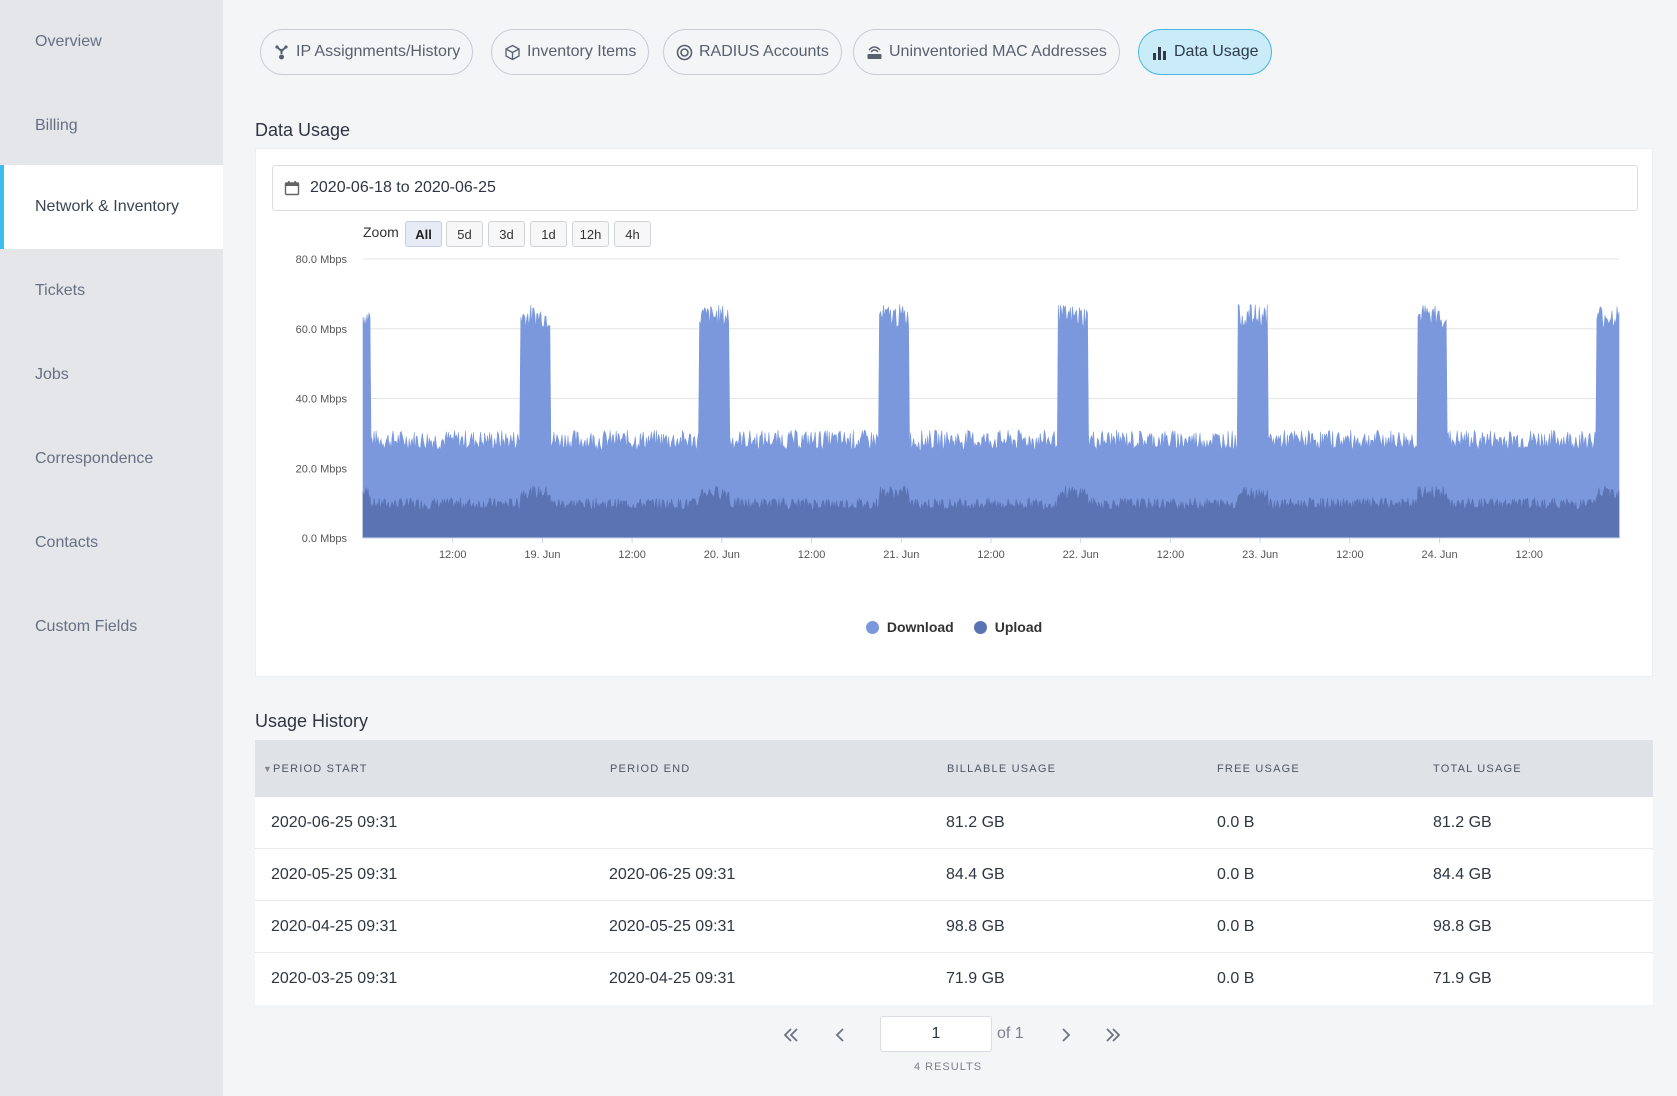 The image size is (1677, 1096). What do you see at coordinates (1081, 555) in the screenshot?
I see `x-tick-label: 22. Jun` at bounding box center [1081, 555].